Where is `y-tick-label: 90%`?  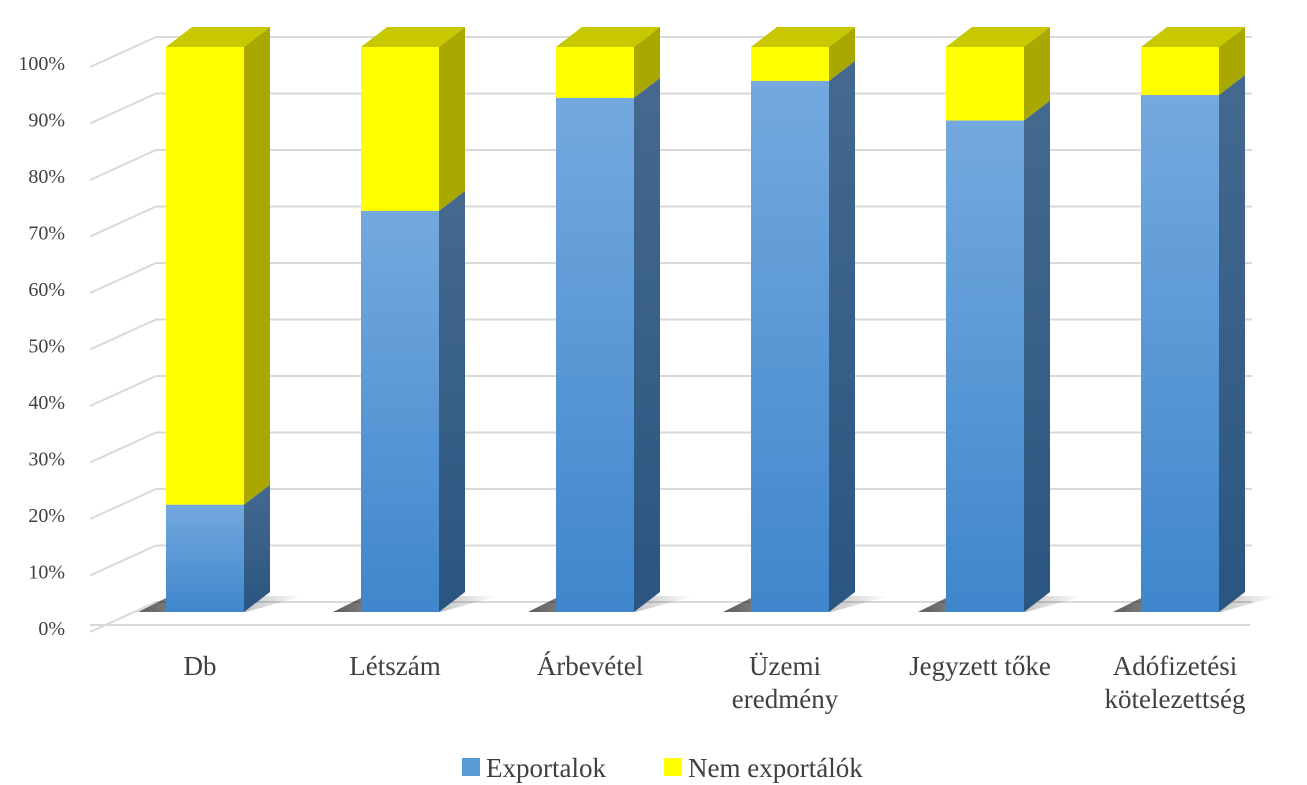
y-tick-label: 90% is located at coordinates (46, 121).